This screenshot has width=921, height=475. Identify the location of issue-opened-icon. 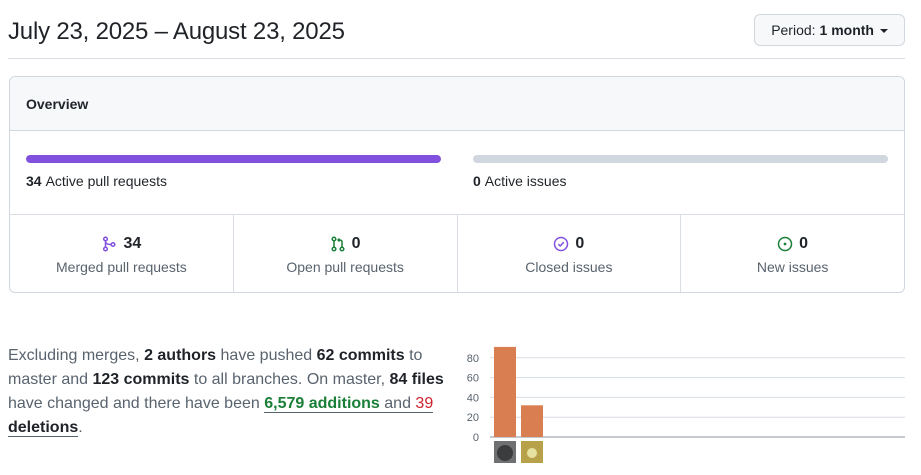
(785, 244).